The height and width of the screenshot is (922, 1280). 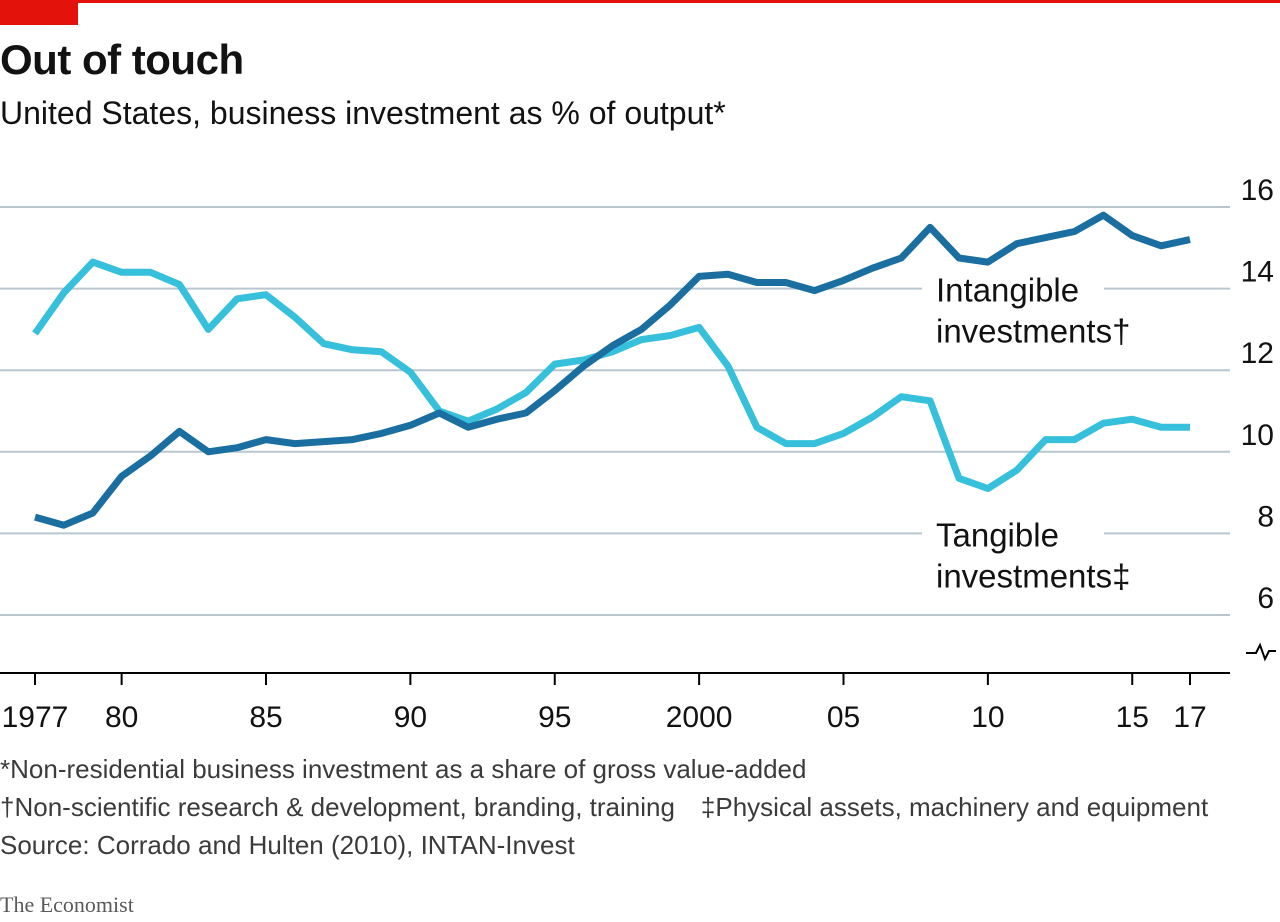 What do you see at coordinates (122, 59) in the screenshot?
I see `chart-title: Out of touch` at bounding box center [122, 59].